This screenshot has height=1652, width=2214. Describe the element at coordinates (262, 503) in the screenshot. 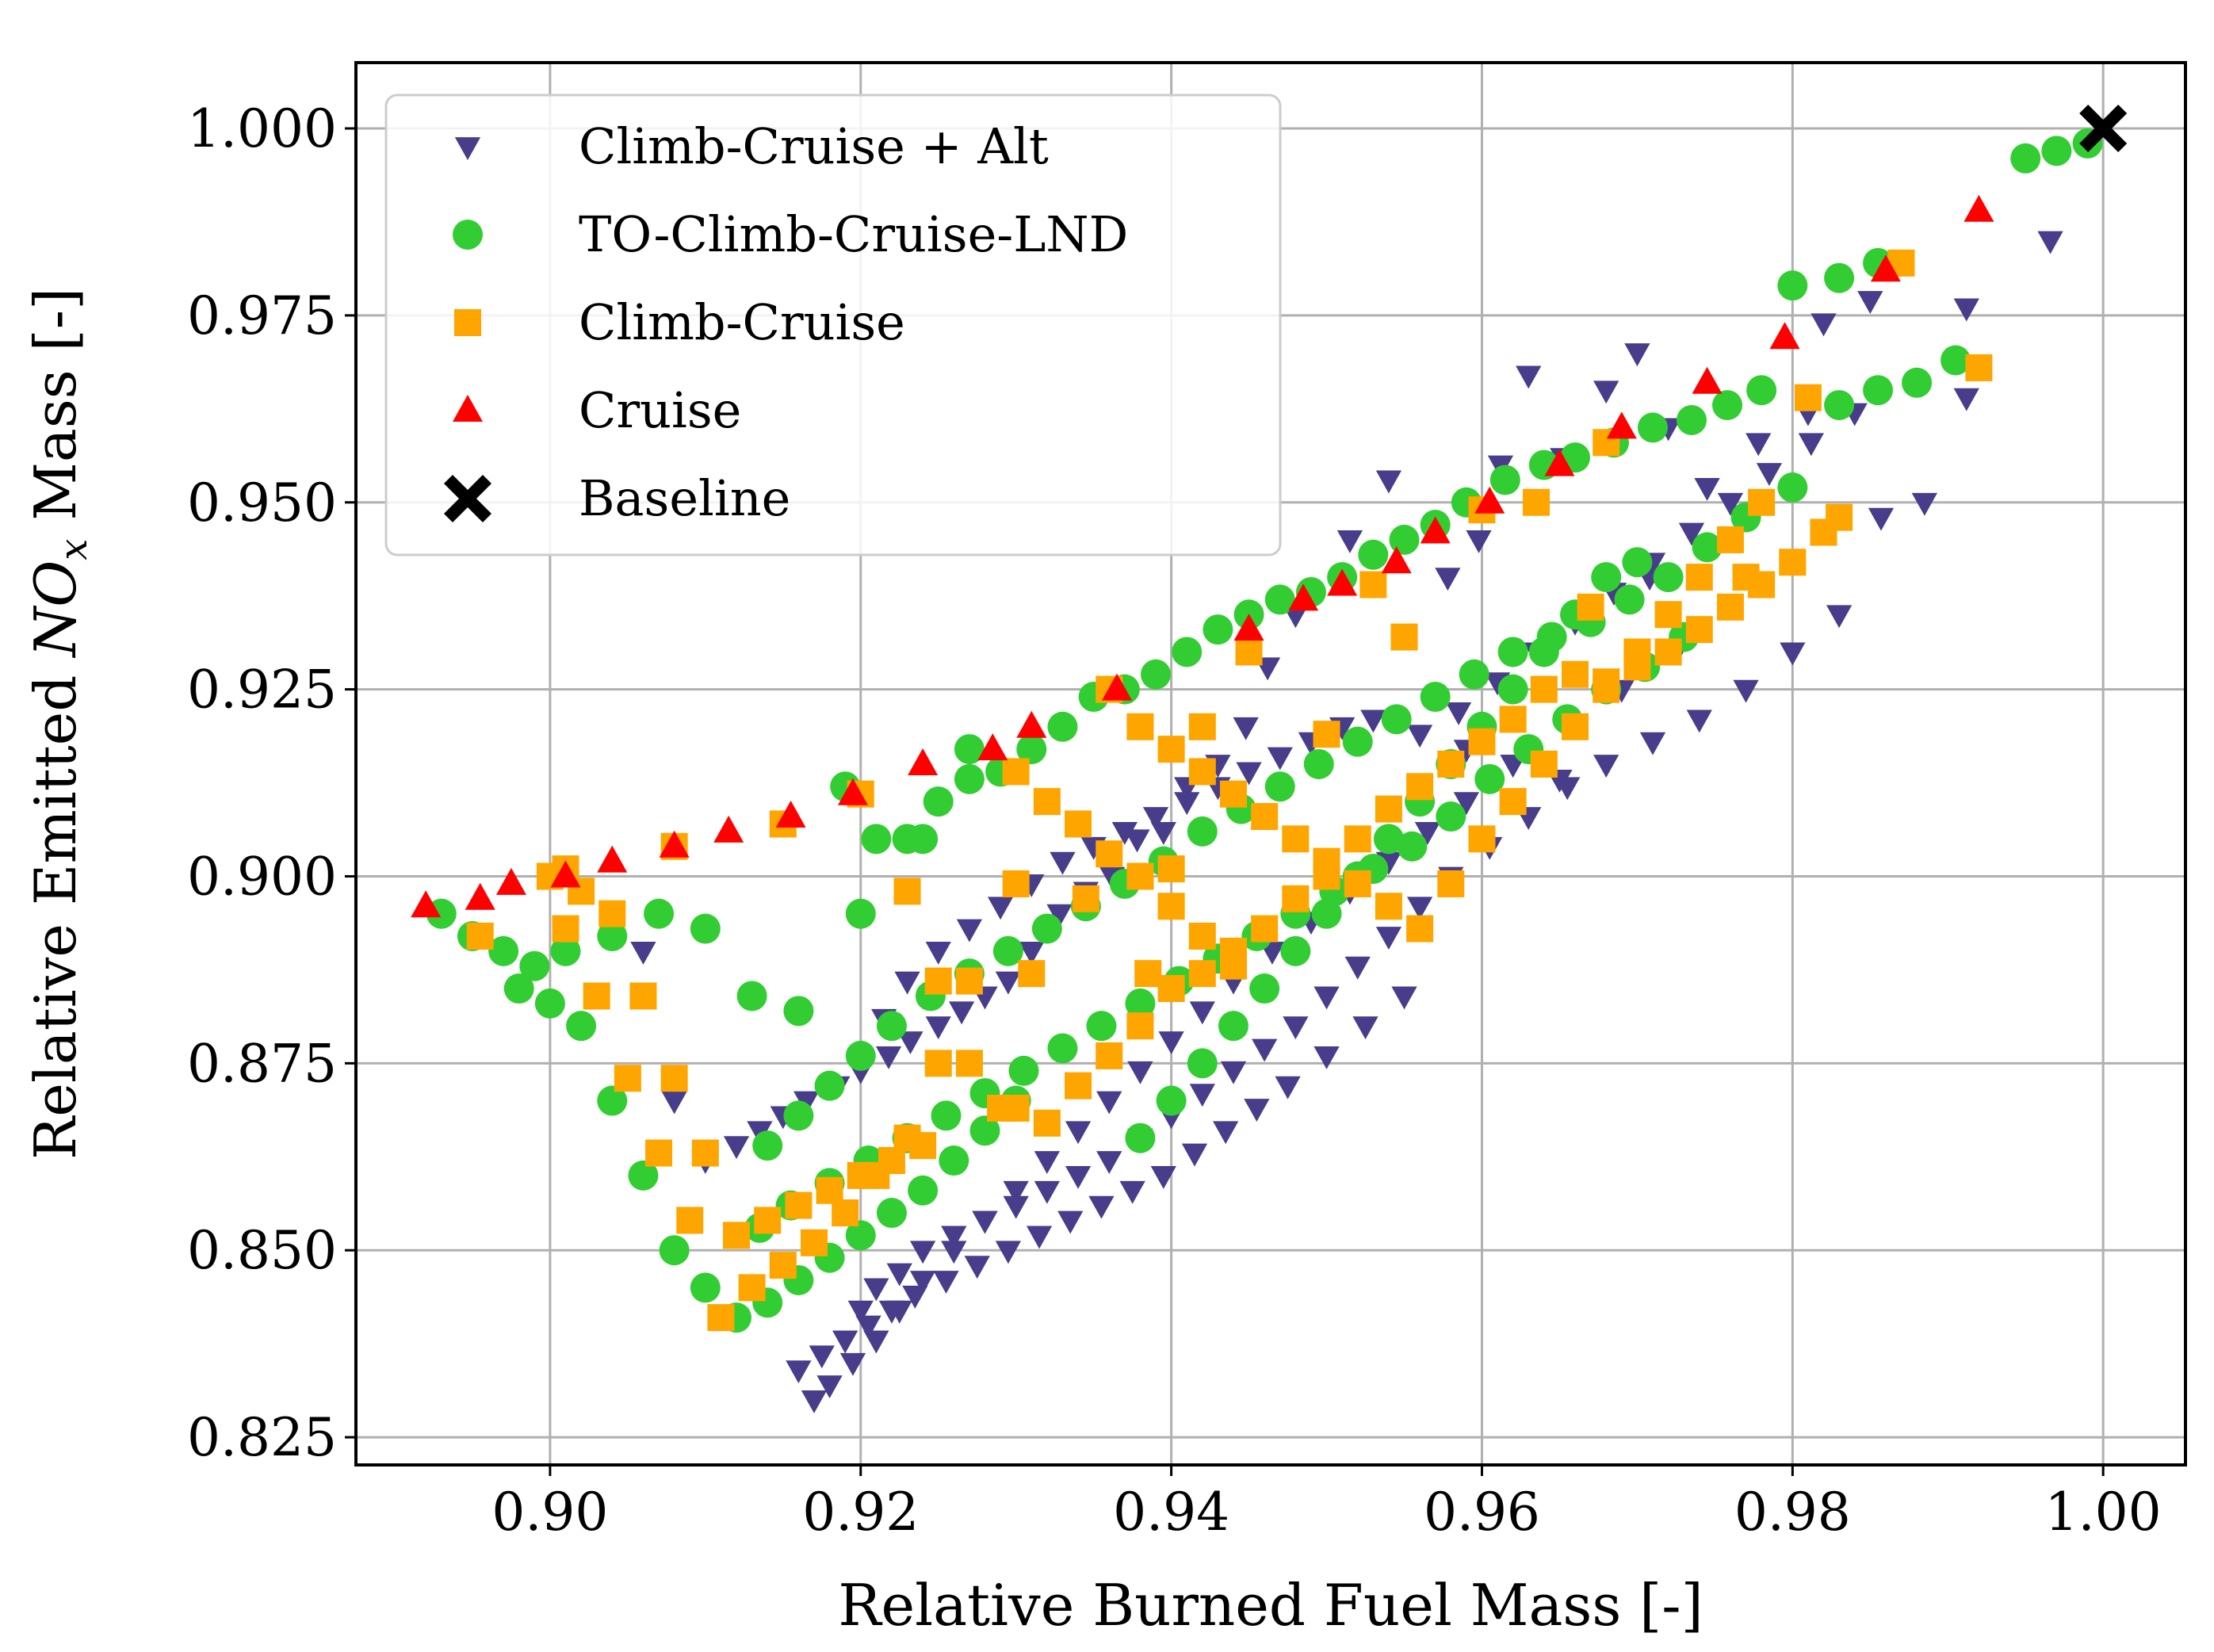

I see `y-tick-label: 0.950` at that location.